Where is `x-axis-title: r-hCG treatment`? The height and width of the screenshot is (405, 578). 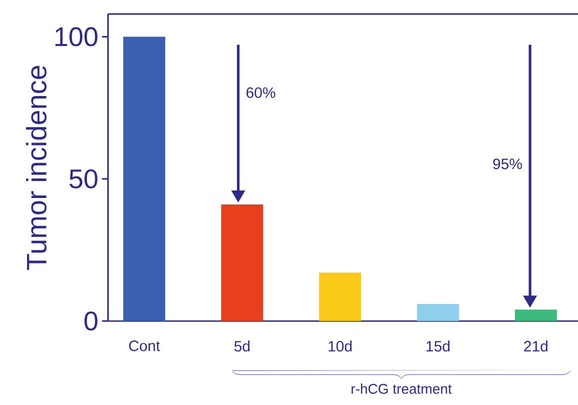
x-axis-title: r-hCG treatment is located at coordinates (402, 389).